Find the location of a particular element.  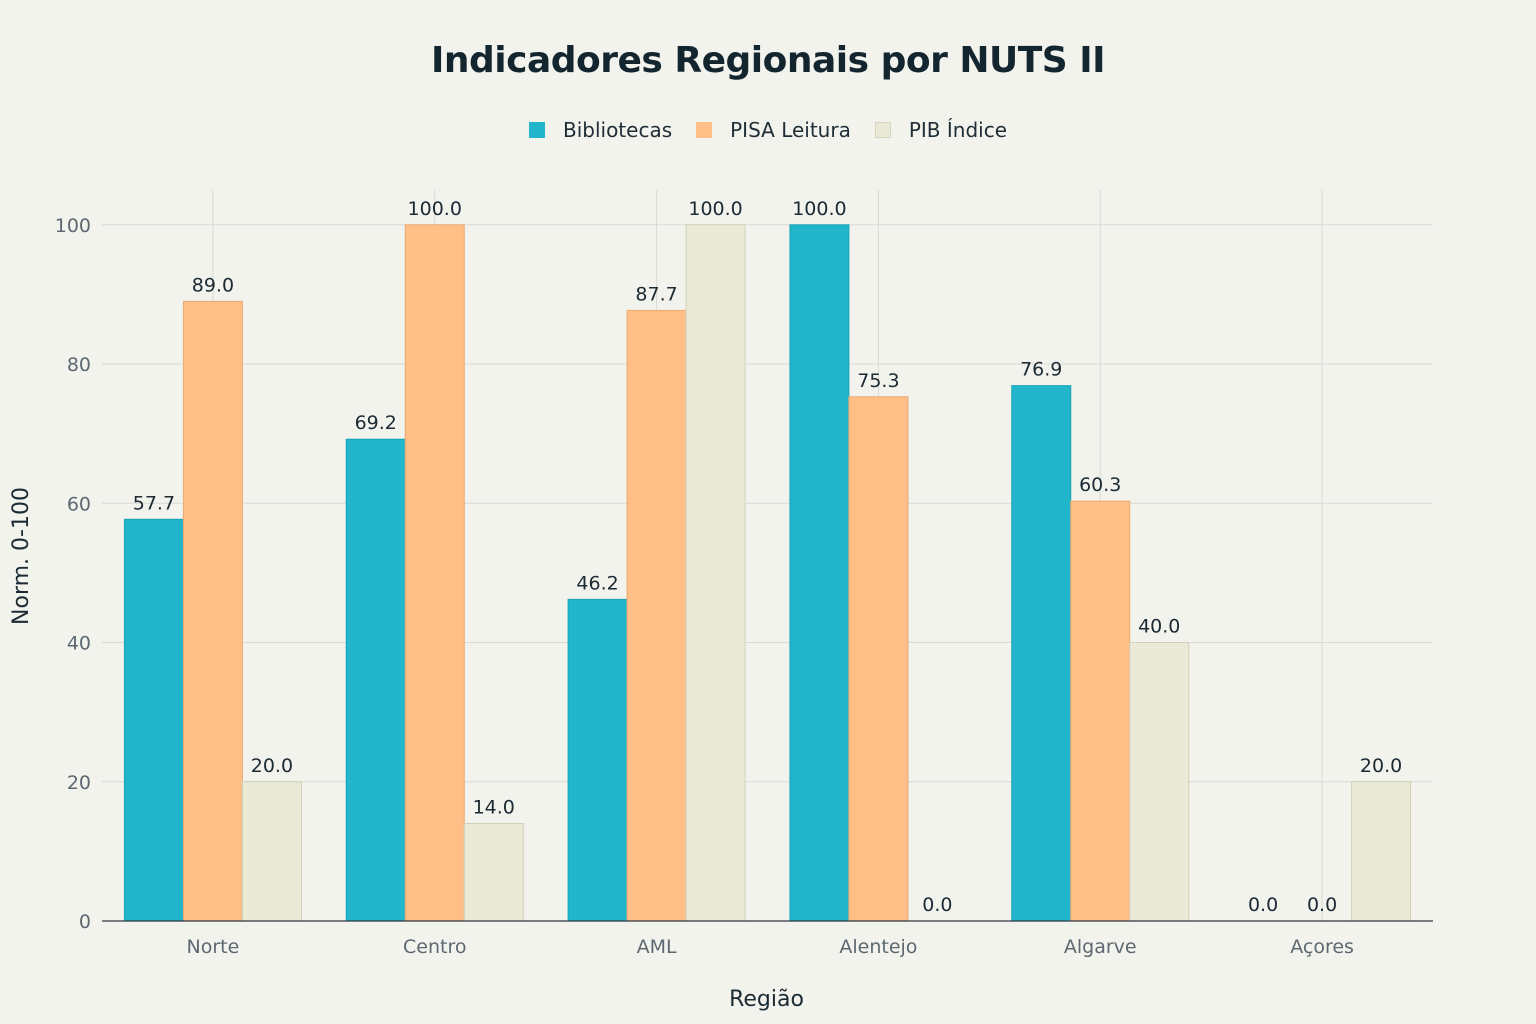

y-axis-title: Norm. 0-100 is located at coordinates (21, 556).